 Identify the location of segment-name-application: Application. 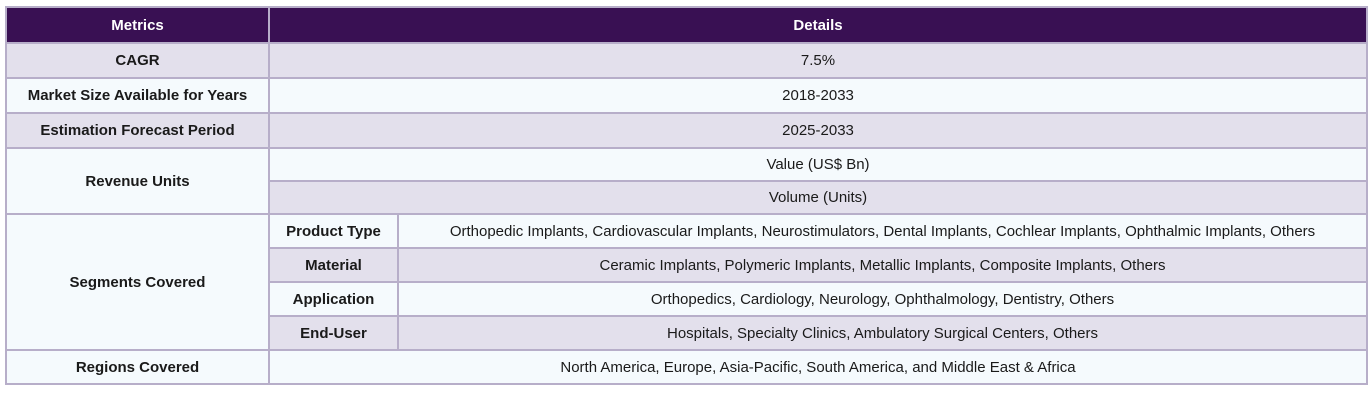
(333, 299).